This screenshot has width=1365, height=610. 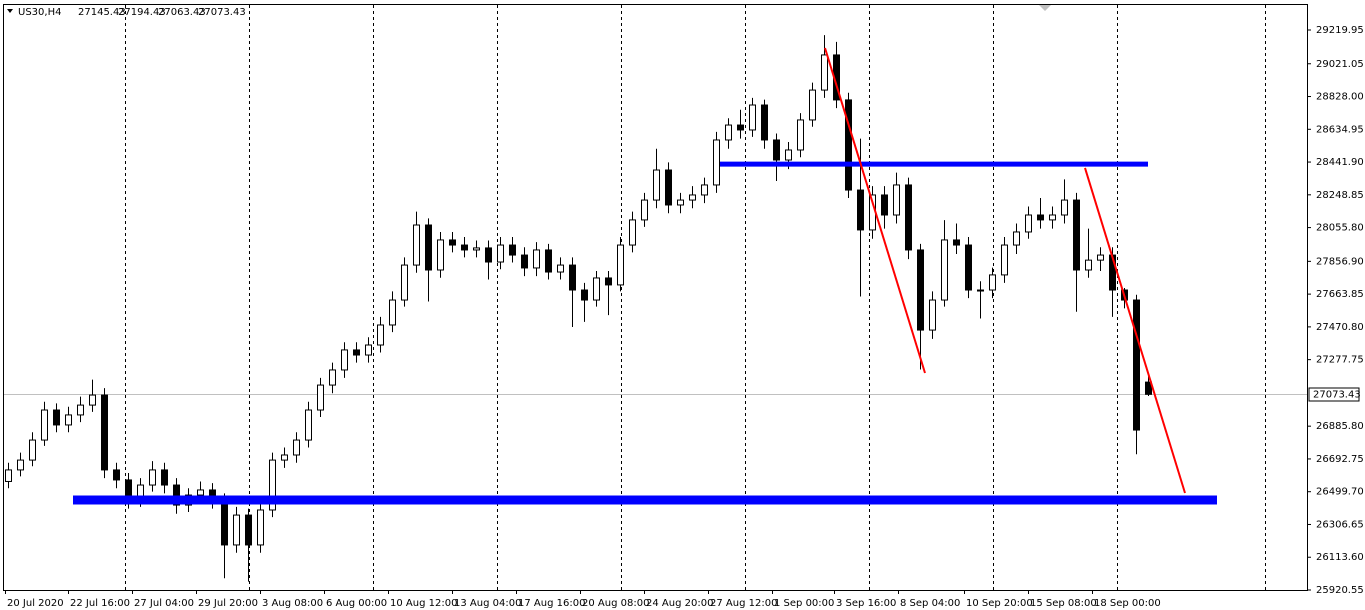 What do you see at coordinates (743, 603) in the screenshot?
I see `x-tick-label: 27 Aug 12:00` at bounding box center [743, 603].